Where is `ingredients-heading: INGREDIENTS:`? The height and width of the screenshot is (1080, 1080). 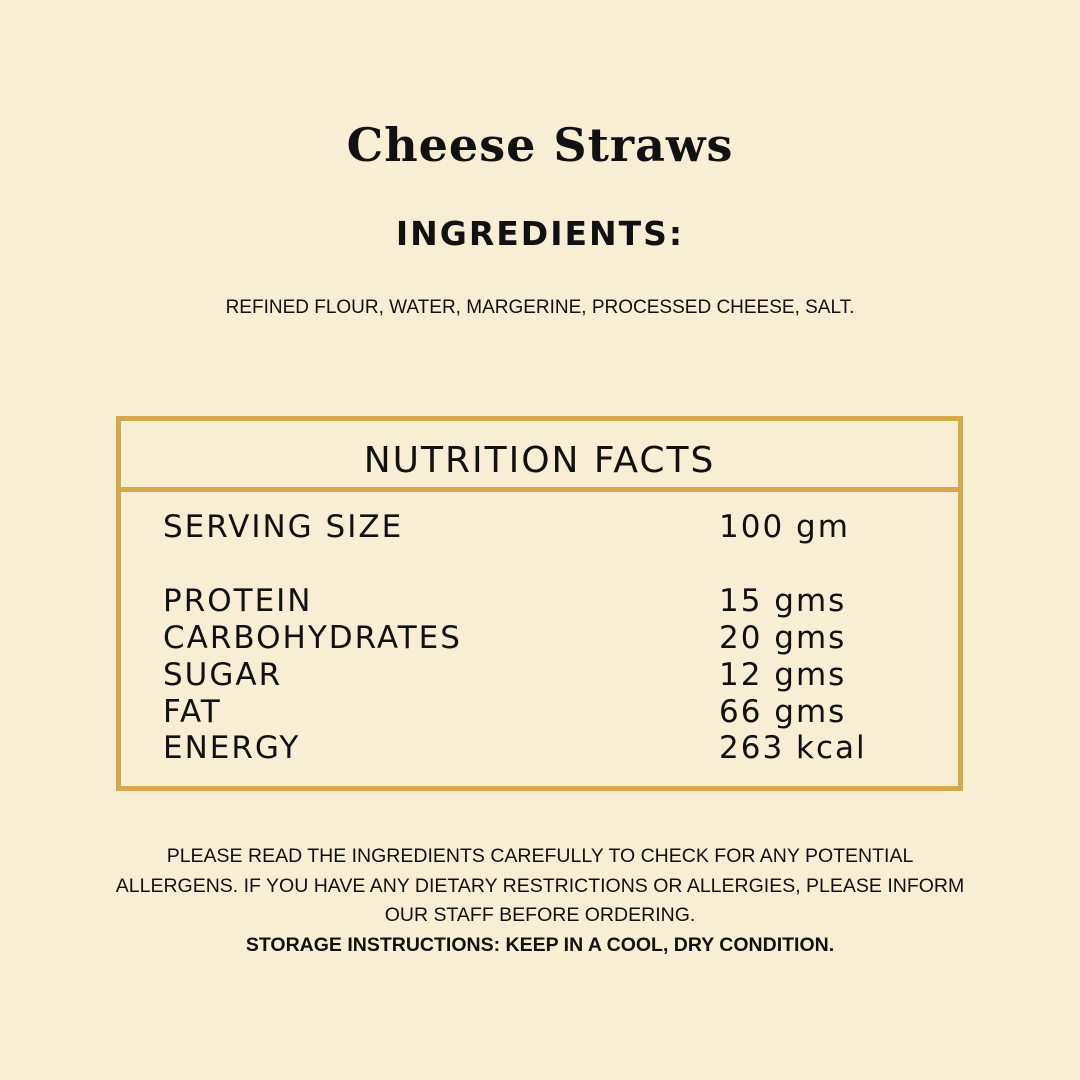
ingredients-heading: INGREDIENTS: is located at coordinates (540, 233).